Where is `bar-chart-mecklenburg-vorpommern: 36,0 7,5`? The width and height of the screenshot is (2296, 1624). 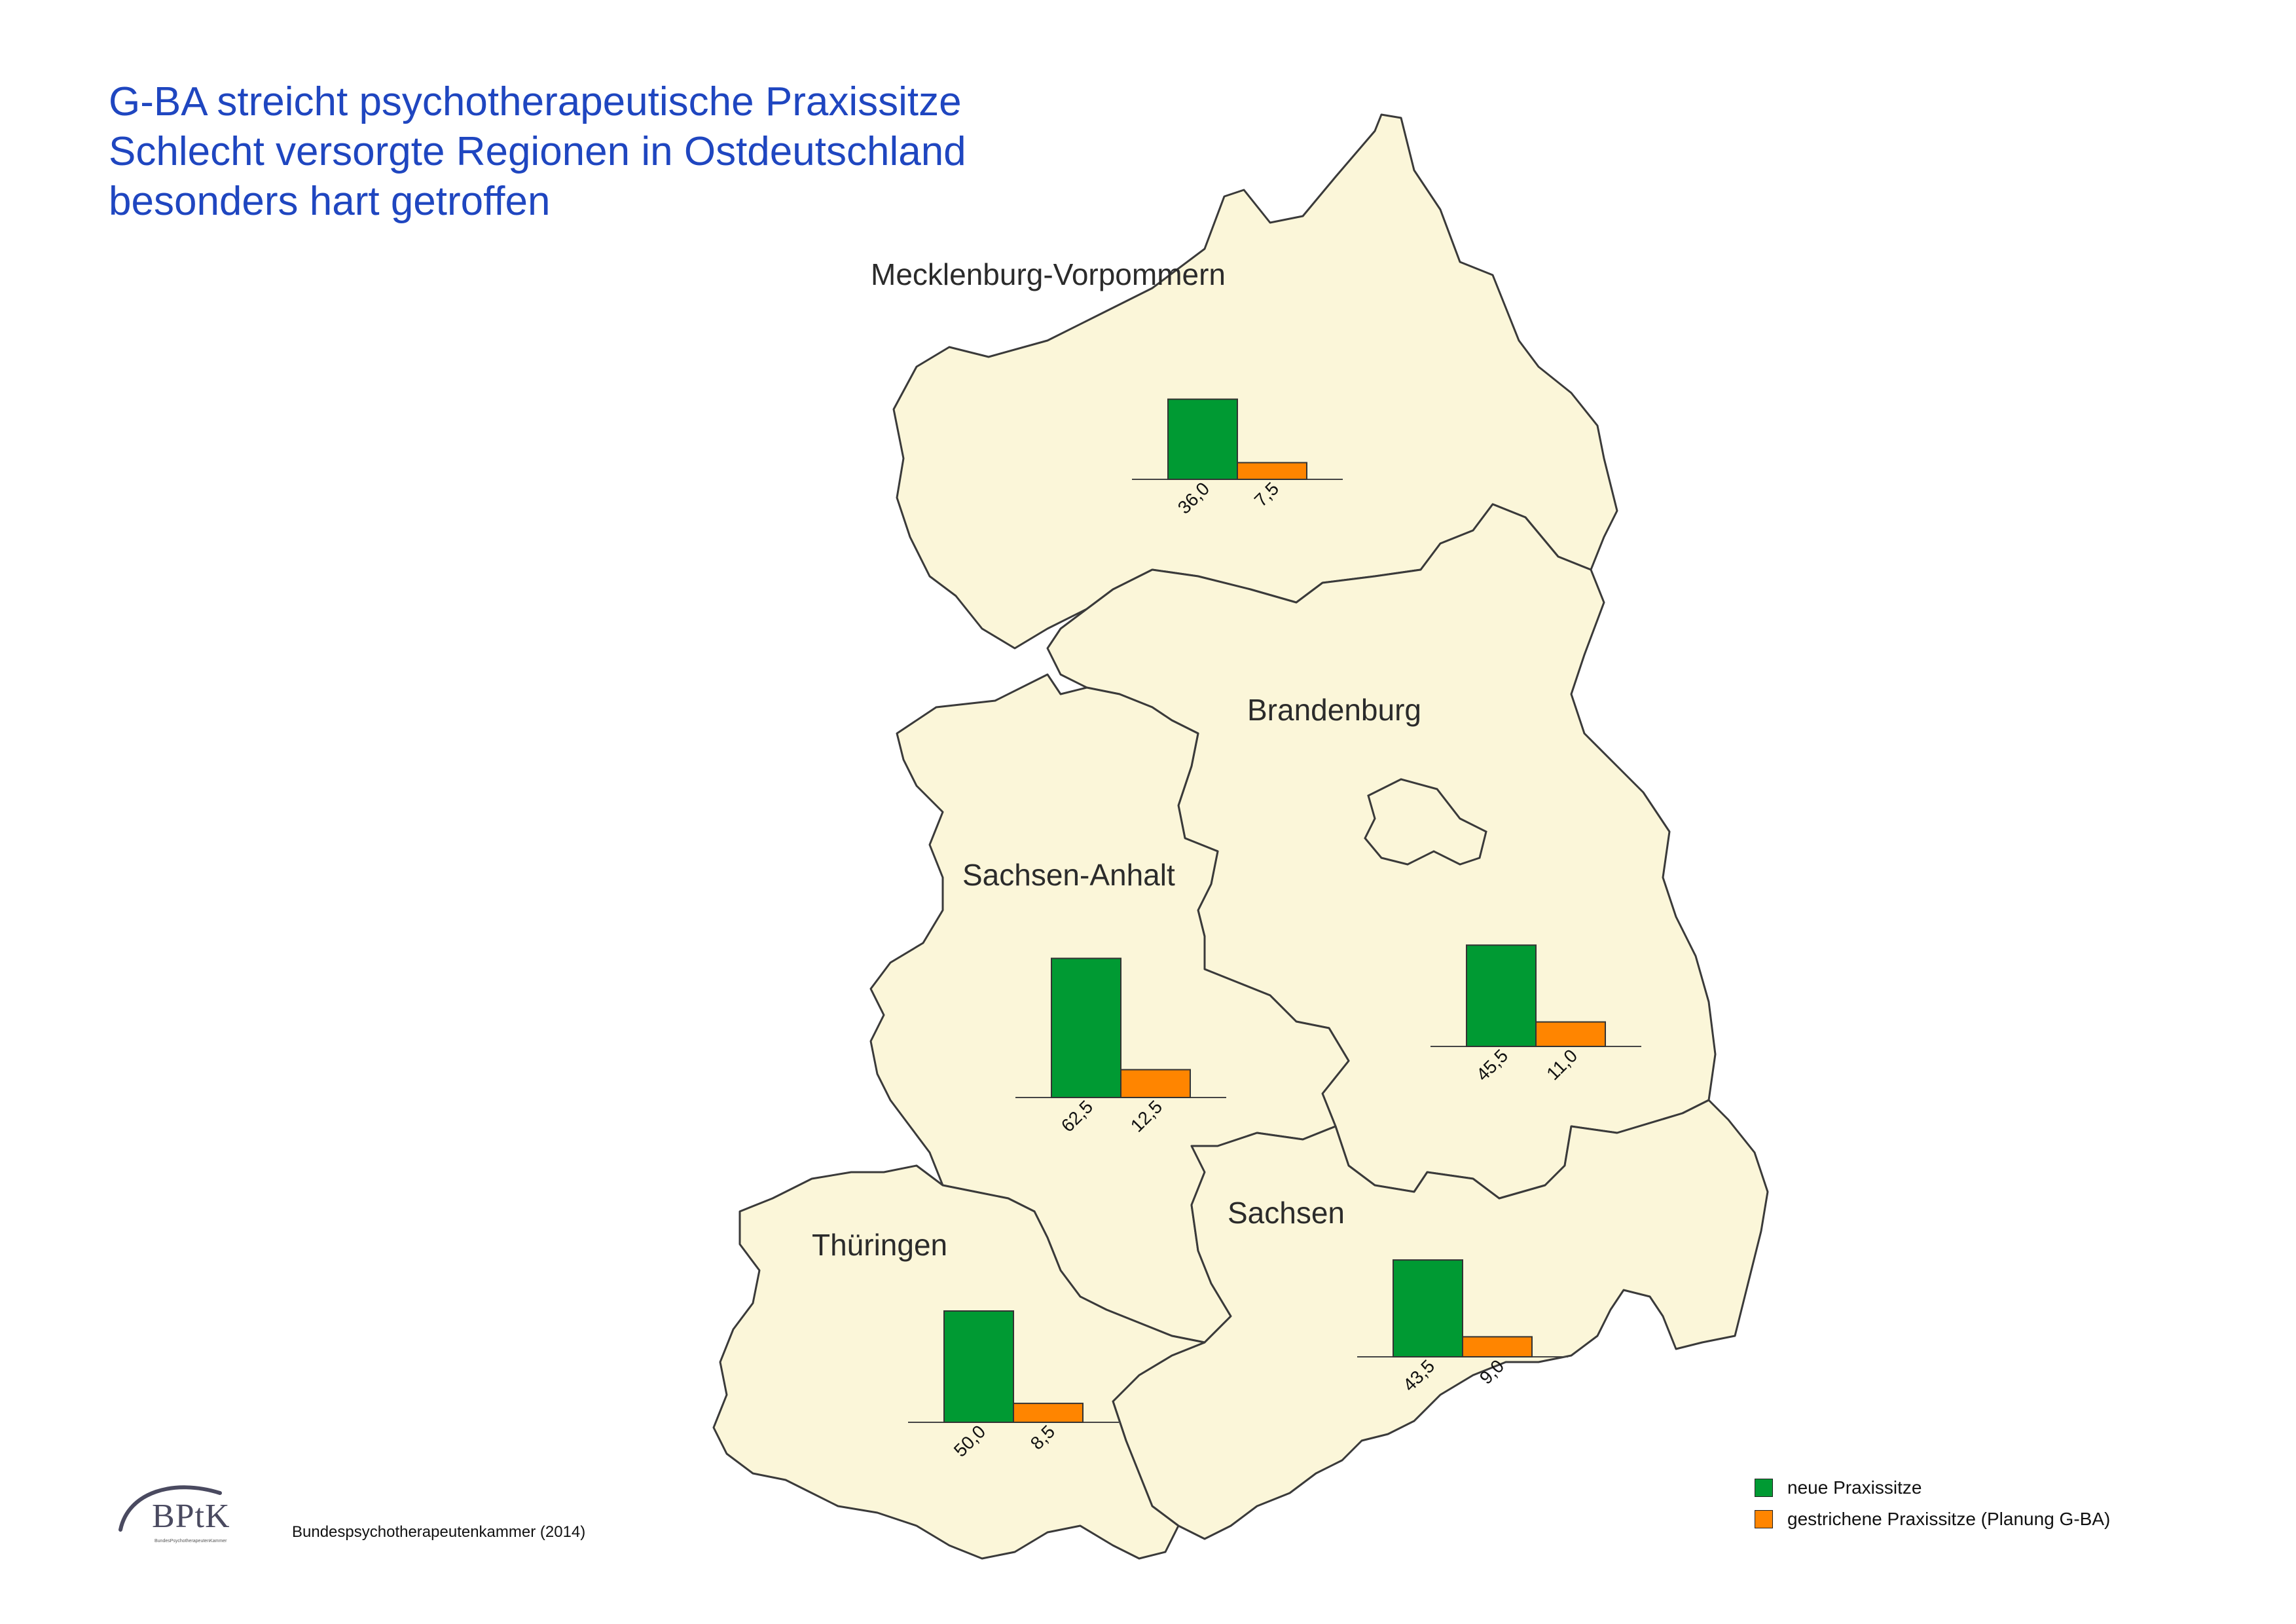
bar-chart-mecklenburg-vorpommern: 36,0 7,5 is located at coordinates (1237, 458).